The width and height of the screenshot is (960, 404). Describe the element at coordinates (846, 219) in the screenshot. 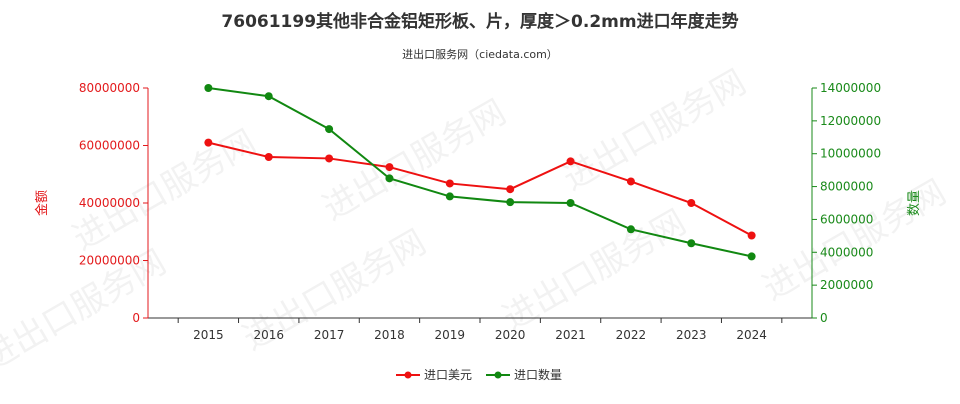

I see `right-tick-label: 6000000` at that location.